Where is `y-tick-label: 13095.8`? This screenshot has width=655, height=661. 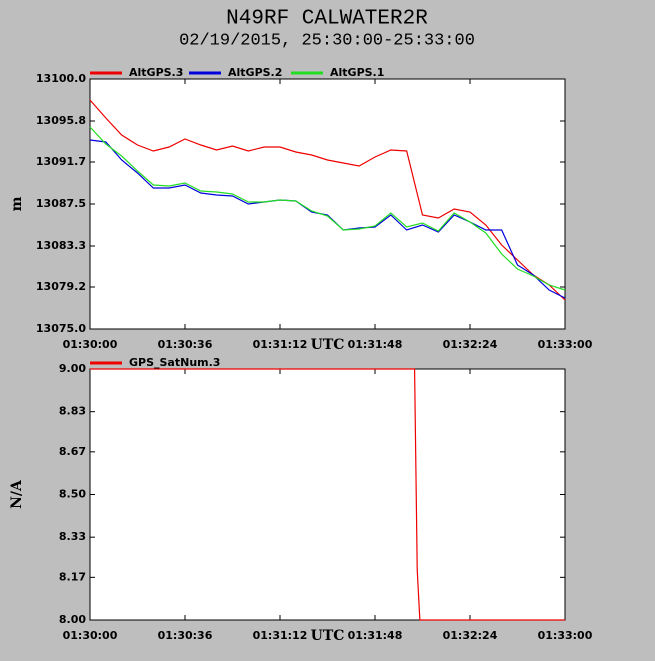 y-tick-label: 13095.8 is located at coordinates (61, 120).